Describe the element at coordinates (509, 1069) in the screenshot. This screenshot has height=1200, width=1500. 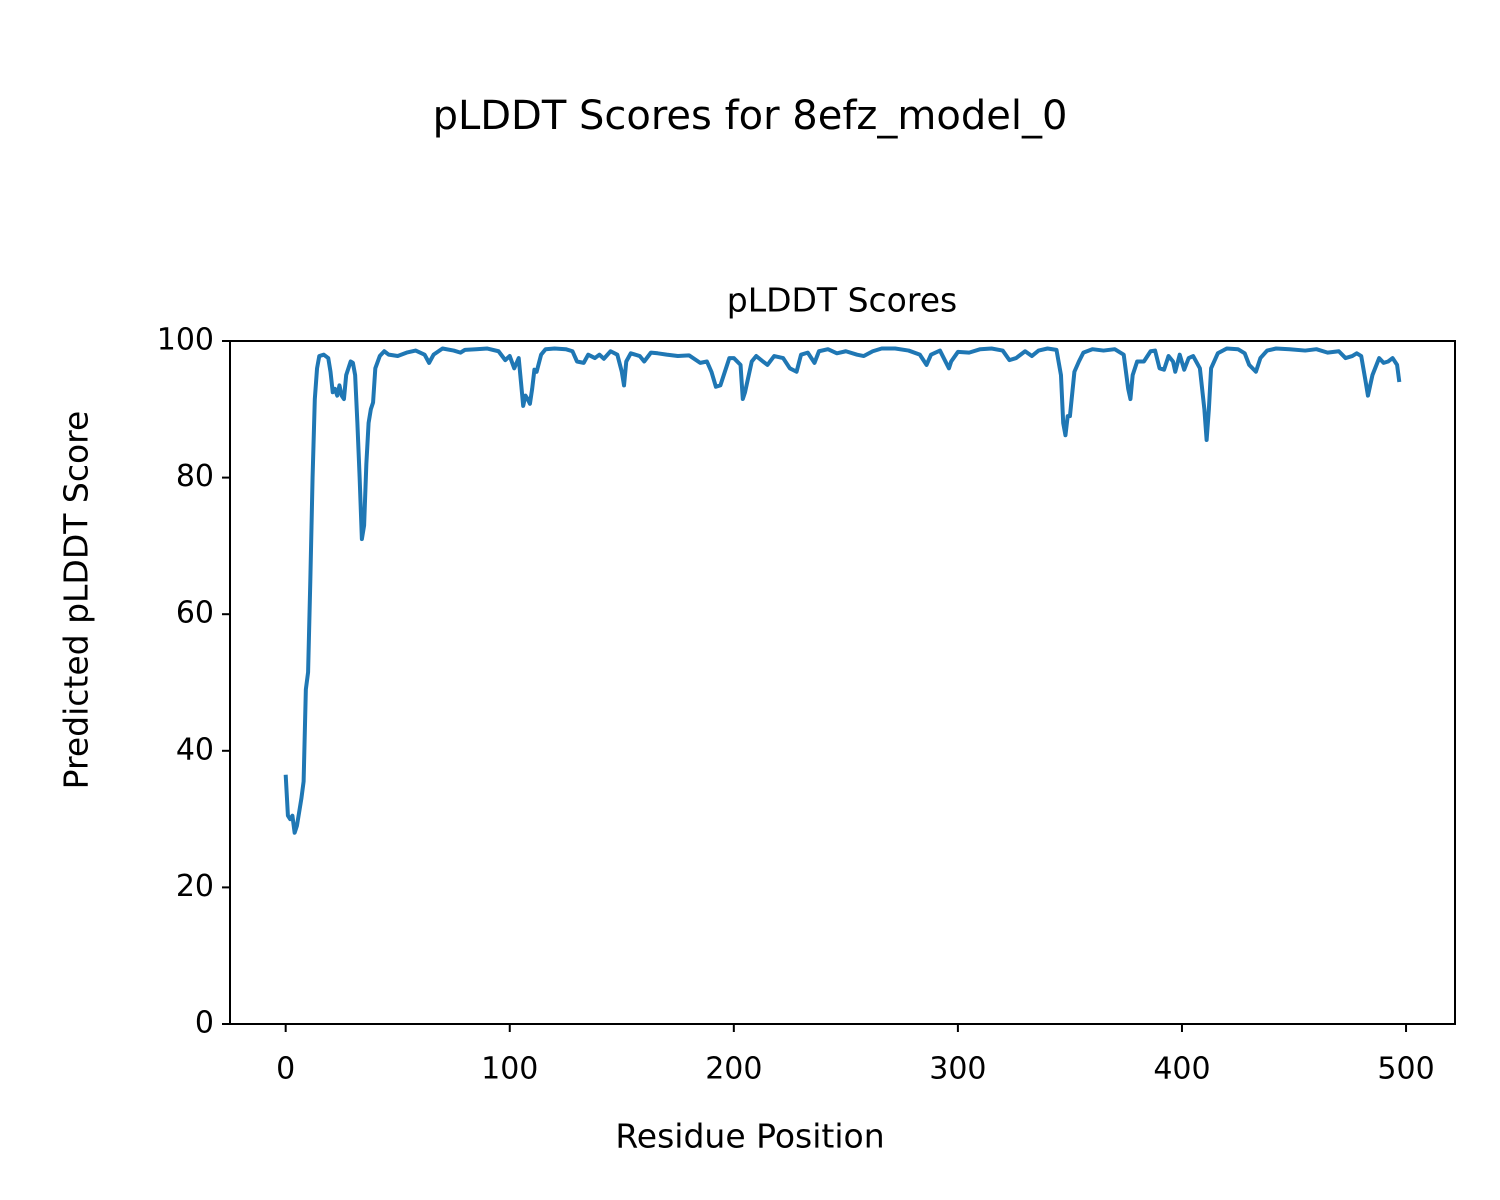
I see `x-tick-label: 100` at that location.